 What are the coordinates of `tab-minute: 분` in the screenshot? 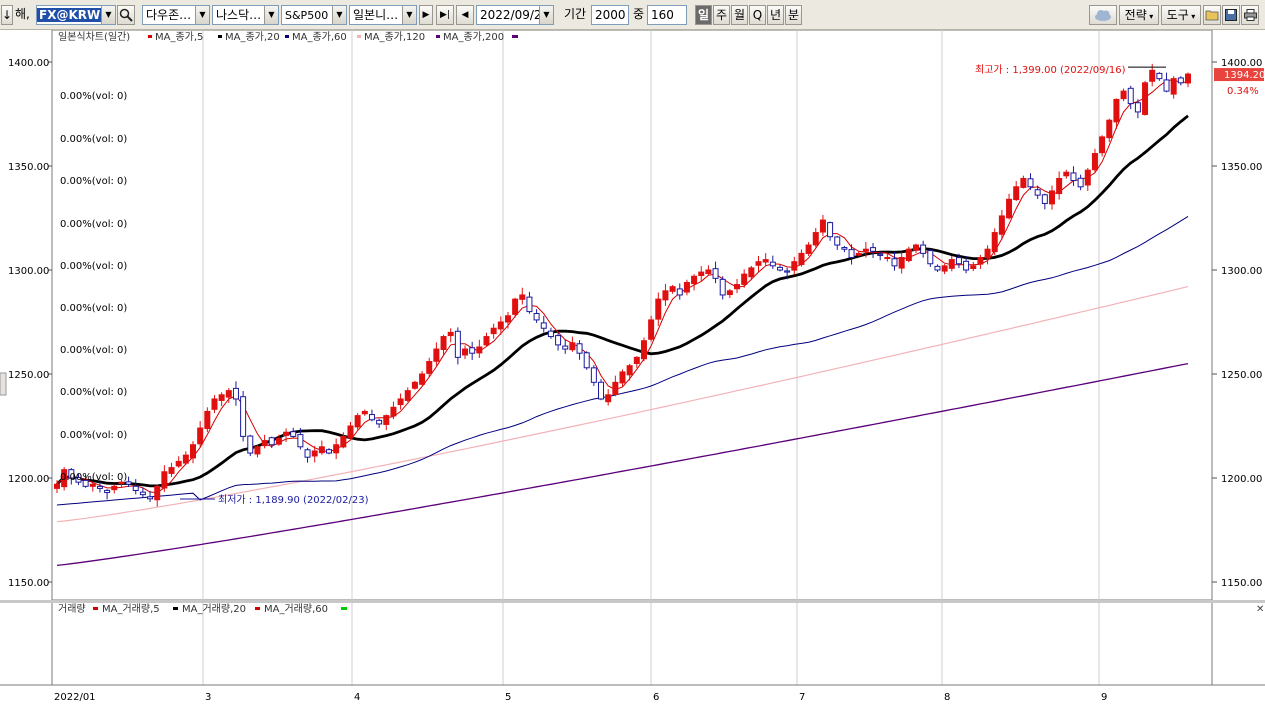 It's located at (793, 15).